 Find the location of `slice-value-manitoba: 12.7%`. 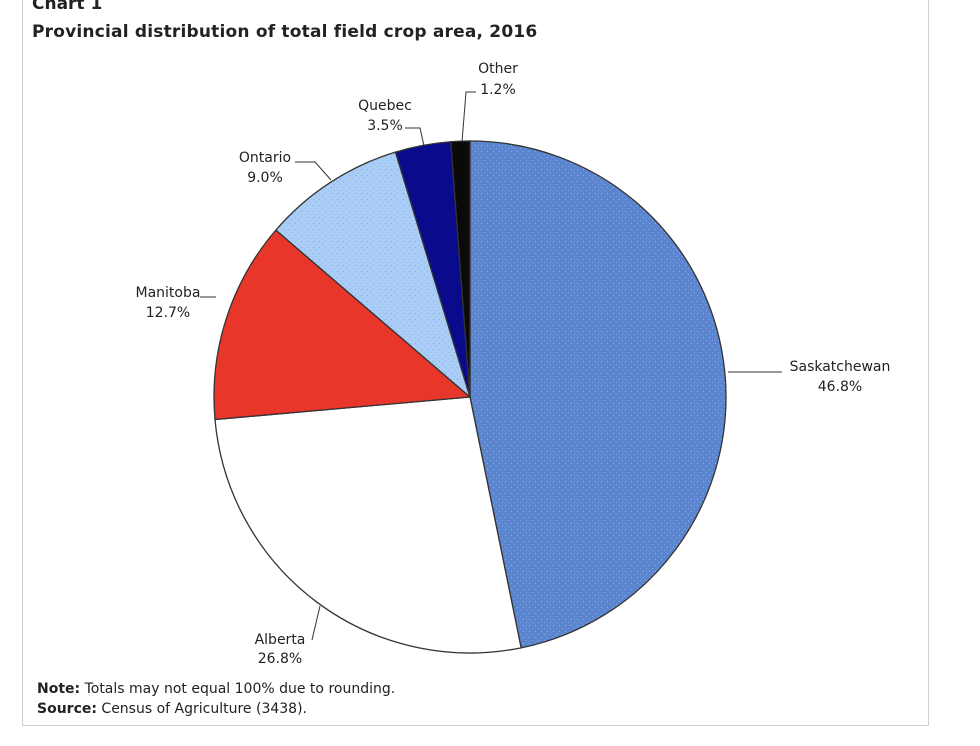

slice-value-manitoba: 12.7% is located at coordinates (168, 313).